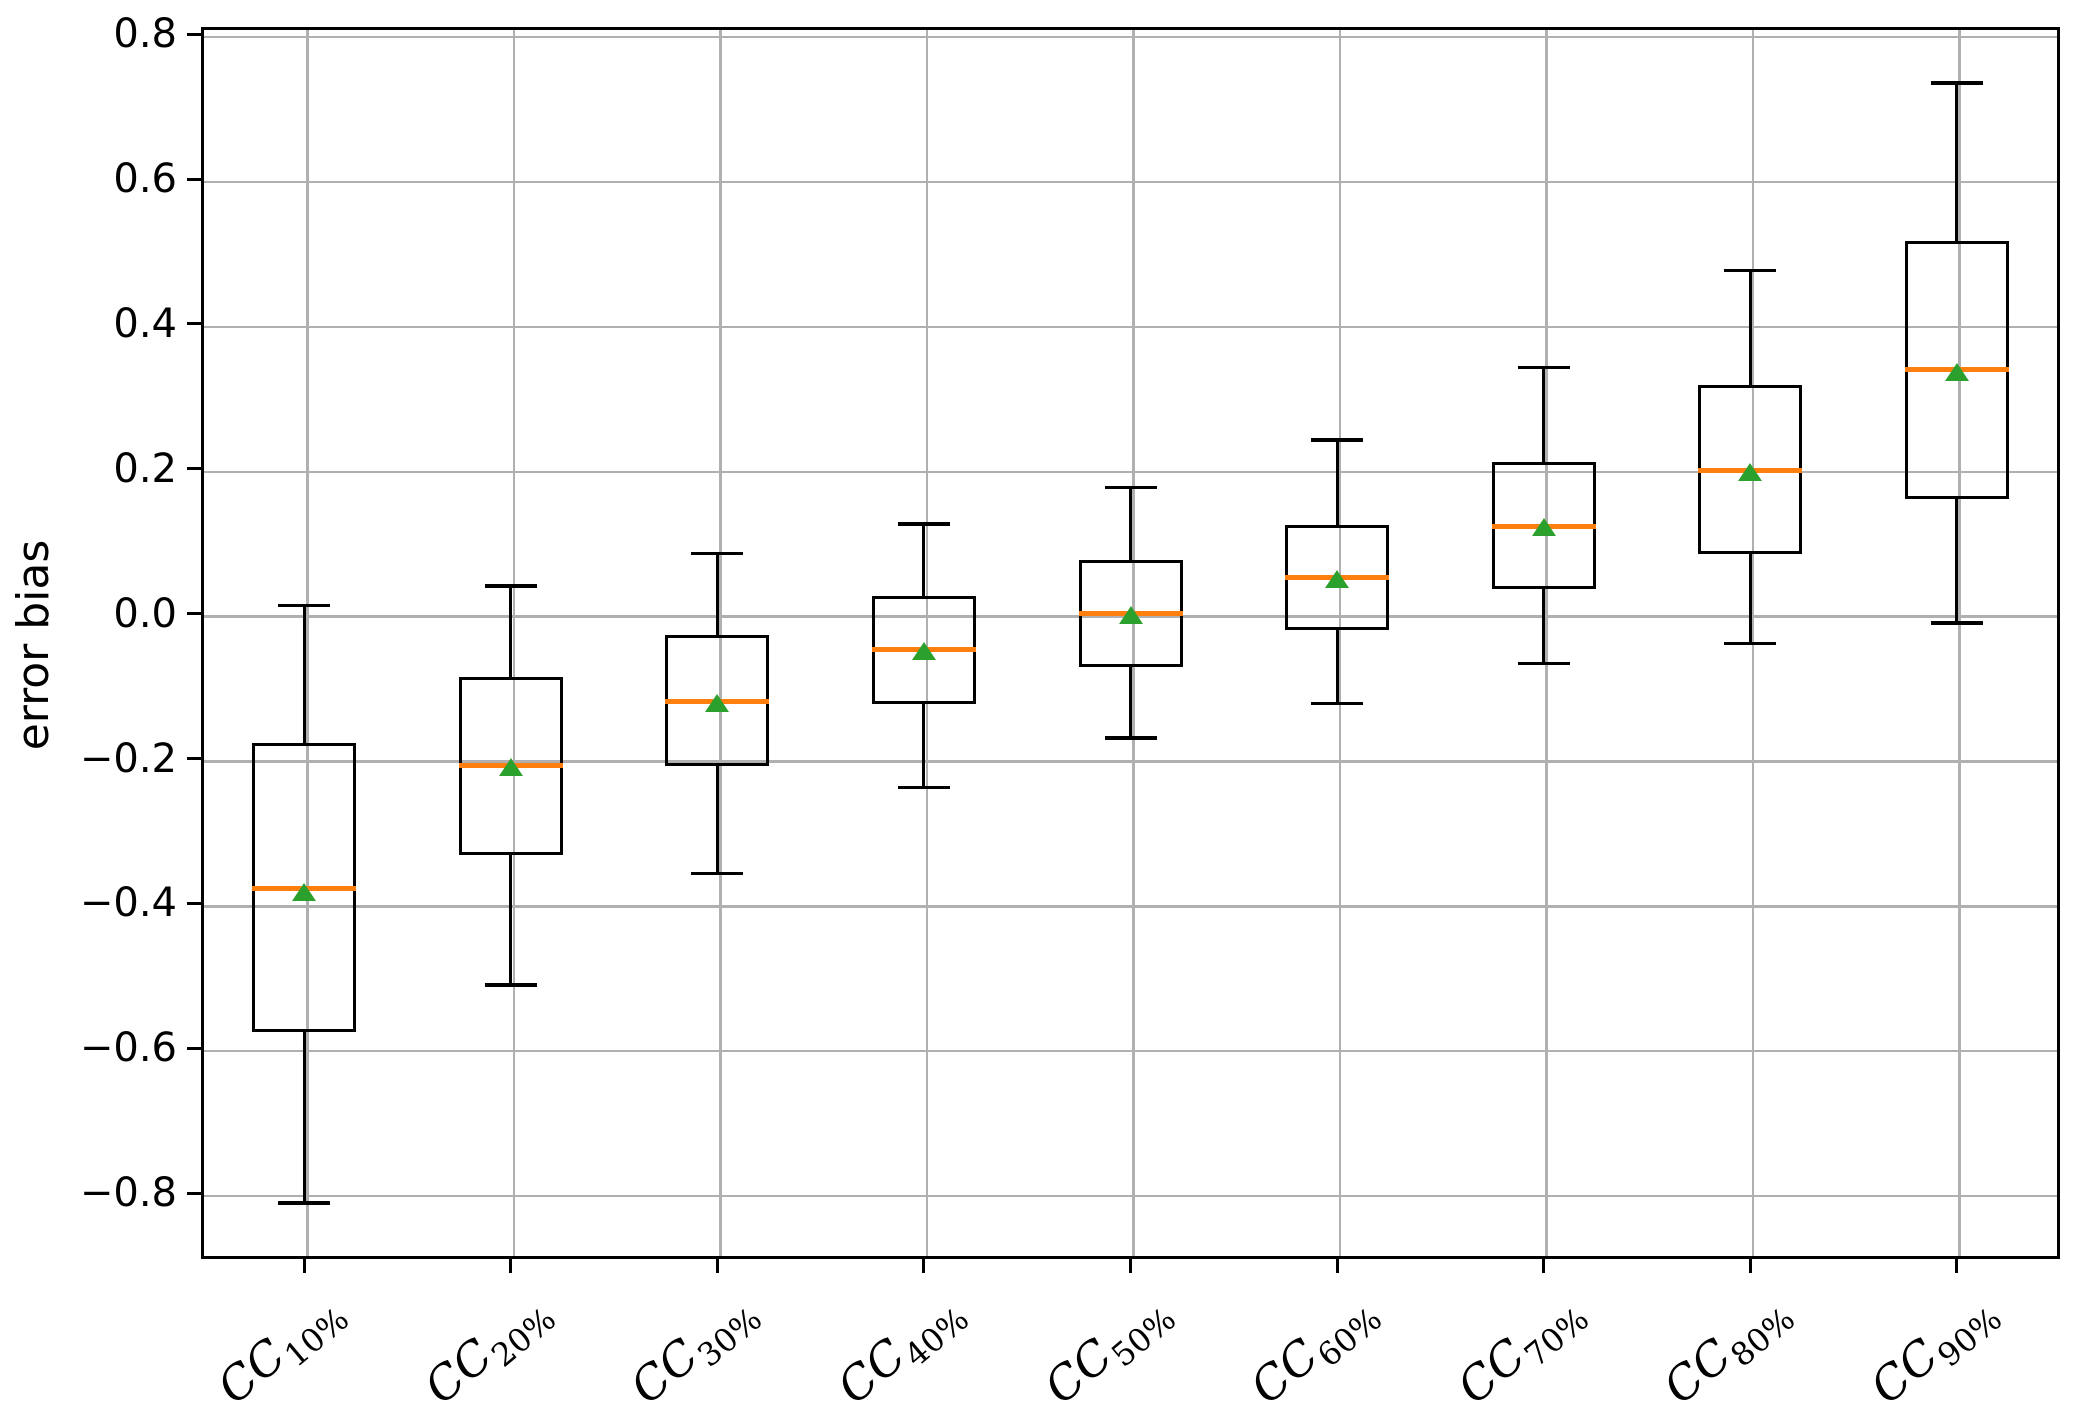  What do you see at coordinates (145, 323) in the screenshot?
I see `y-tick-label: 0.4` at bounding box center [145, 323].